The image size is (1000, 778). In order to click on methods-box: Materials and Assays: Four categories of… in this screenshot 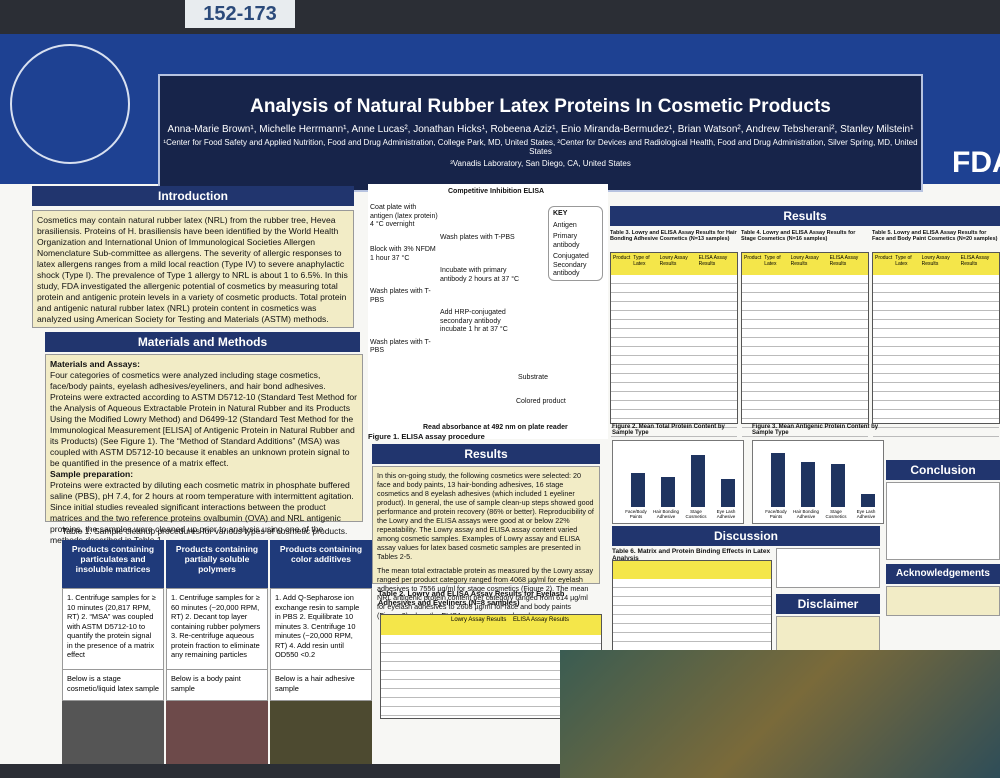, I will do `click(204, 449)`.